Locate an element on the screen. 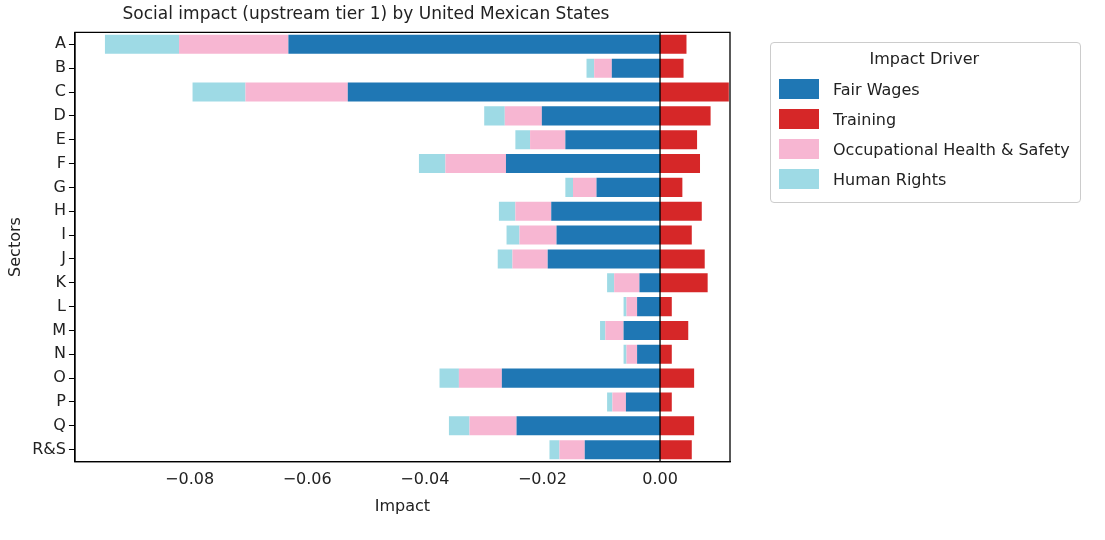  y-tick-label: G is located at coordinates (59, 186).